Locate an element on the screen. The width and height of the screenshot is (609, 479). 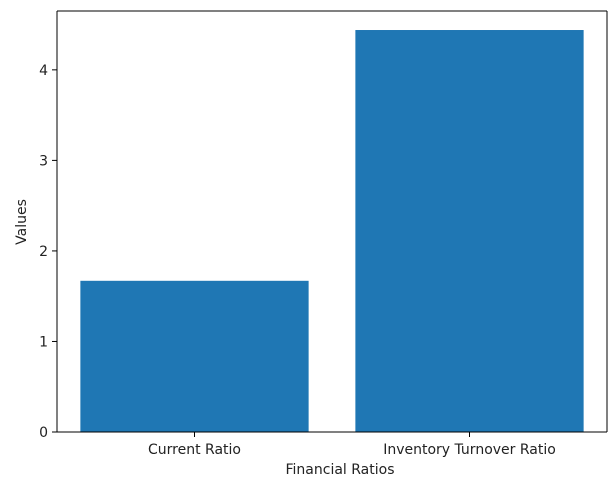
x-axis-ticks: Current Ratio Inventory Turnover Ratio is located at coordinates (352, 445).